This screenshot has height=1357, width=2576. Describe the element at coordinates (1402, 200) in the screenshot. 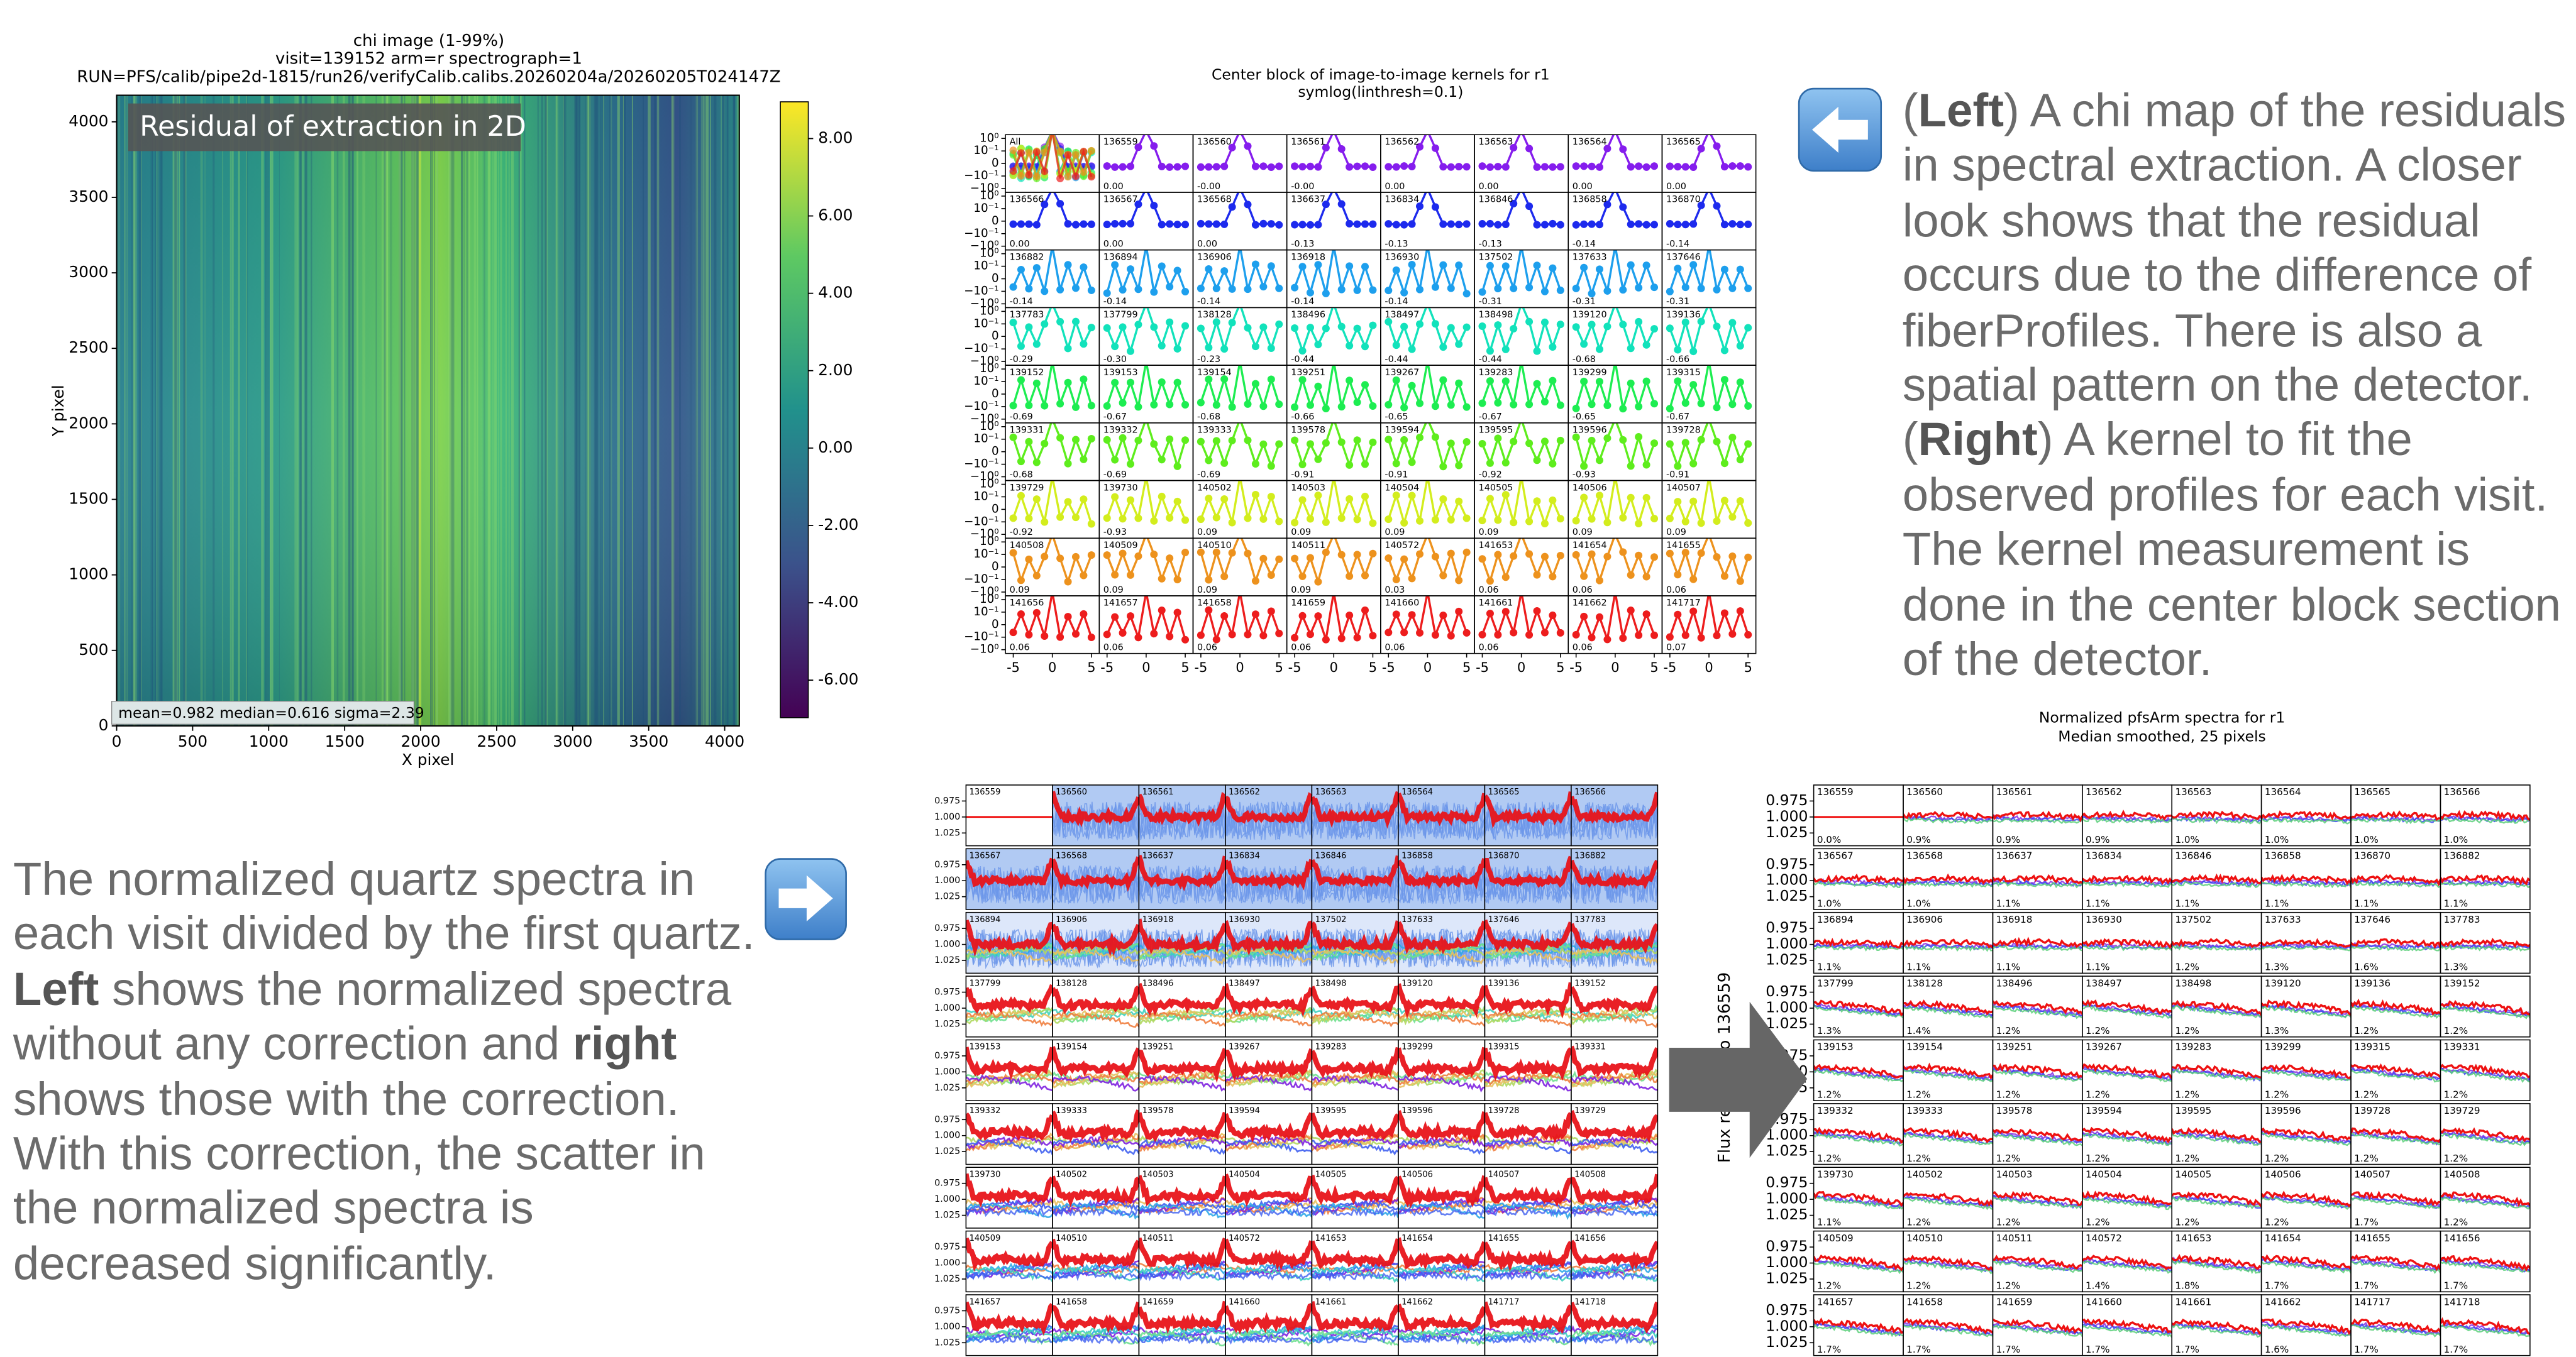

I see `panel-label: 136834` at that location.